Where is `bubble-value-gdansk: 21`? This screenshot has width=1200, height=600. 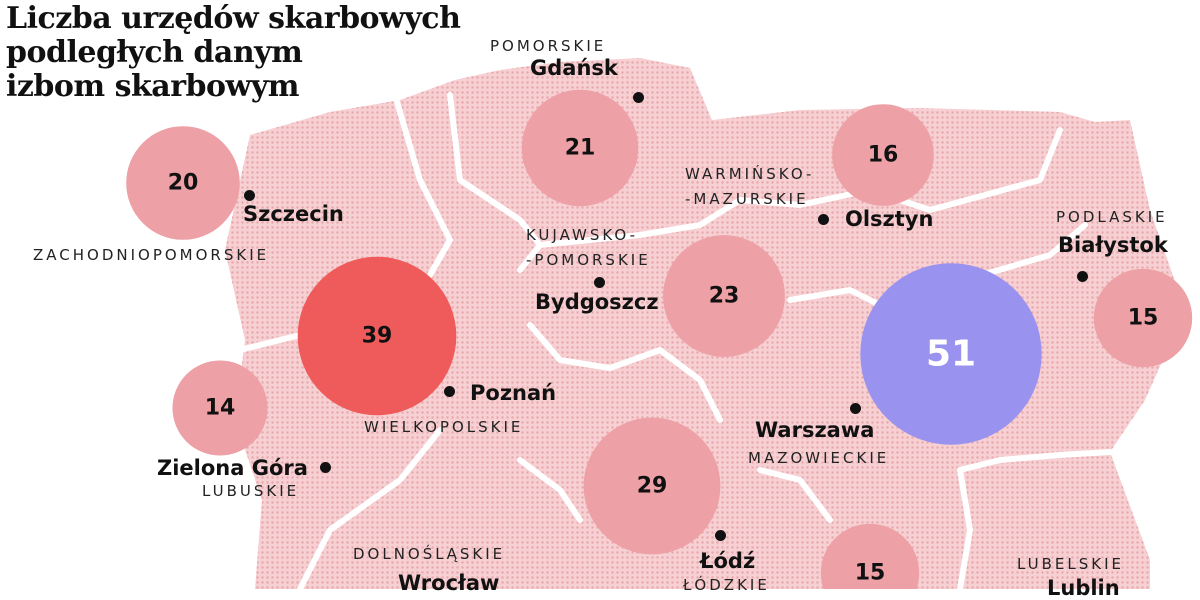
bubble-value-gdansk: 21 is located at coordinates (580, 148).